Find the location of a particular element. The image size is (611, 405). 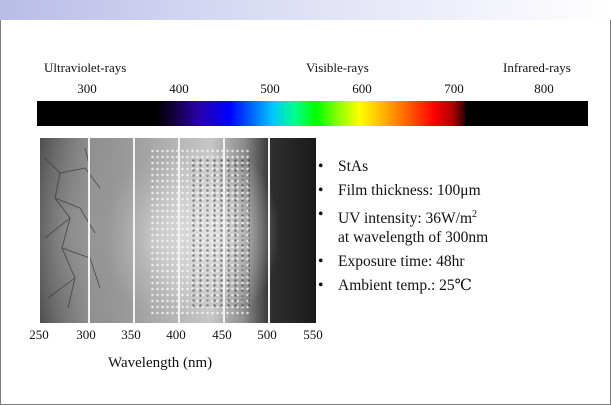

spectrum-label-ultraviolet: Ultraviolet-rays is located at coordinates (85, 67).